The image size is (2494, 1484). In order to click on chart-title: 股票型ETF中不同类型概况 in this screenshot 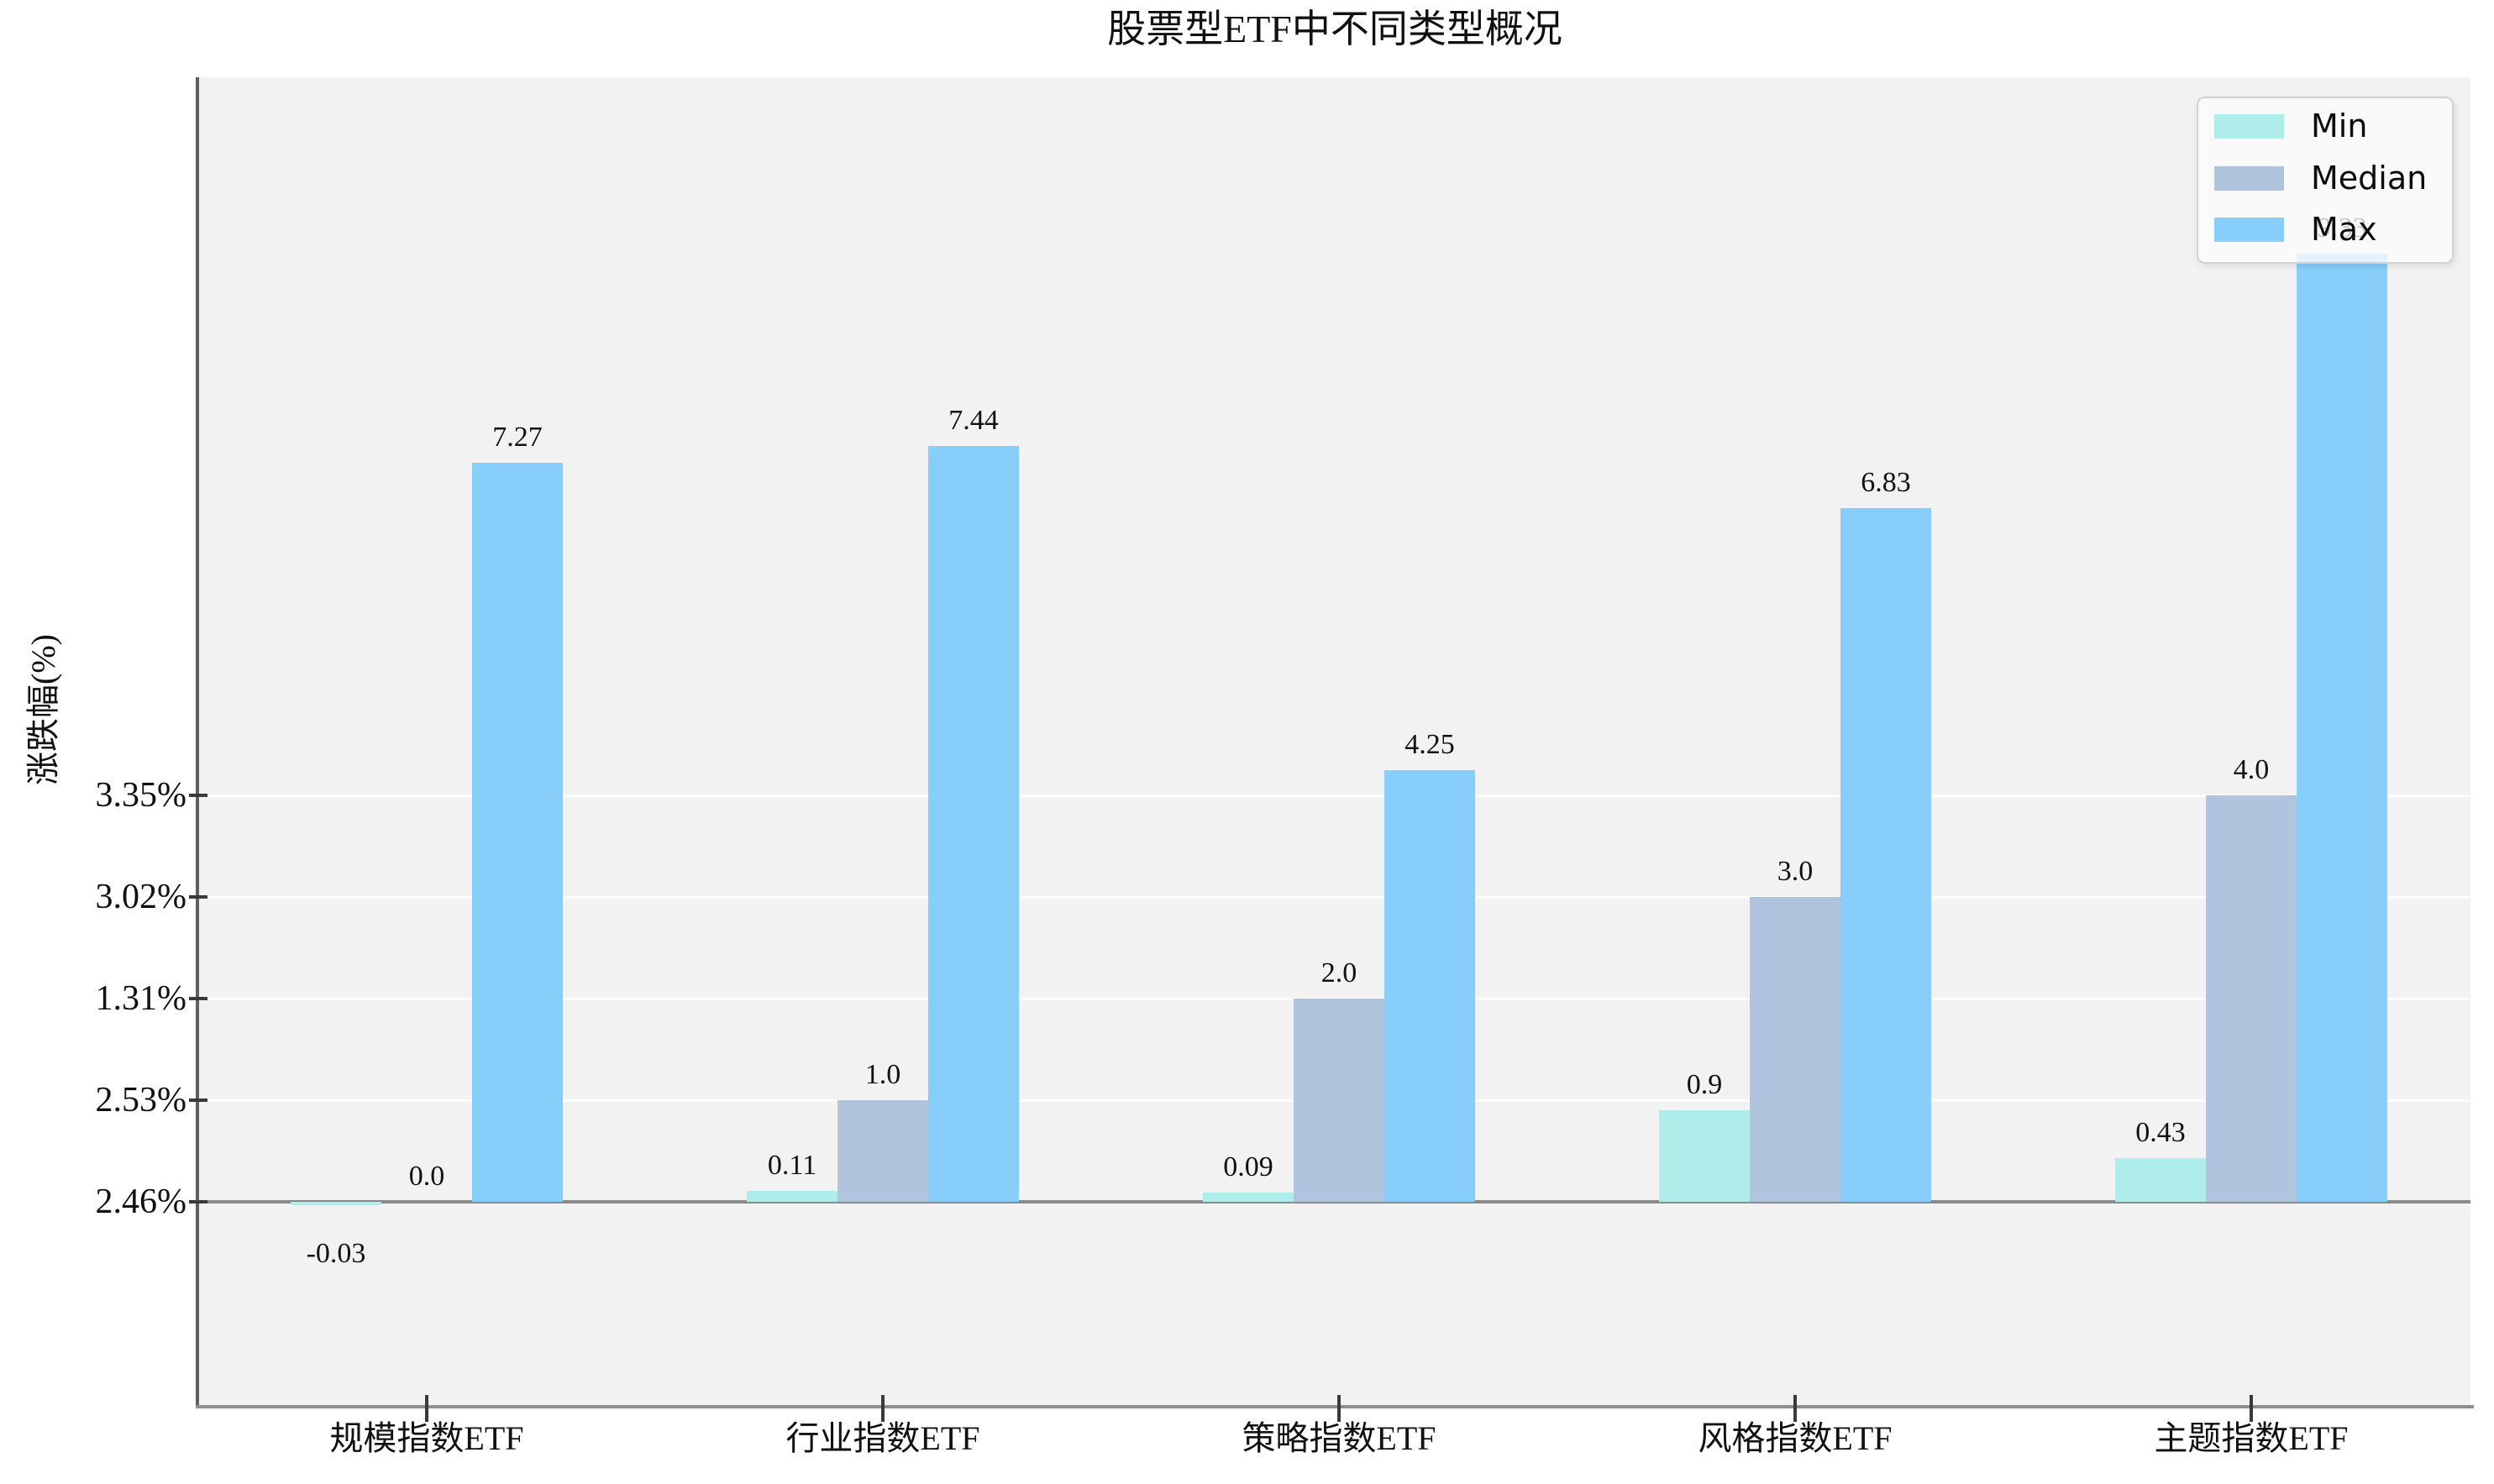, I will do `click(1334, 29)`.